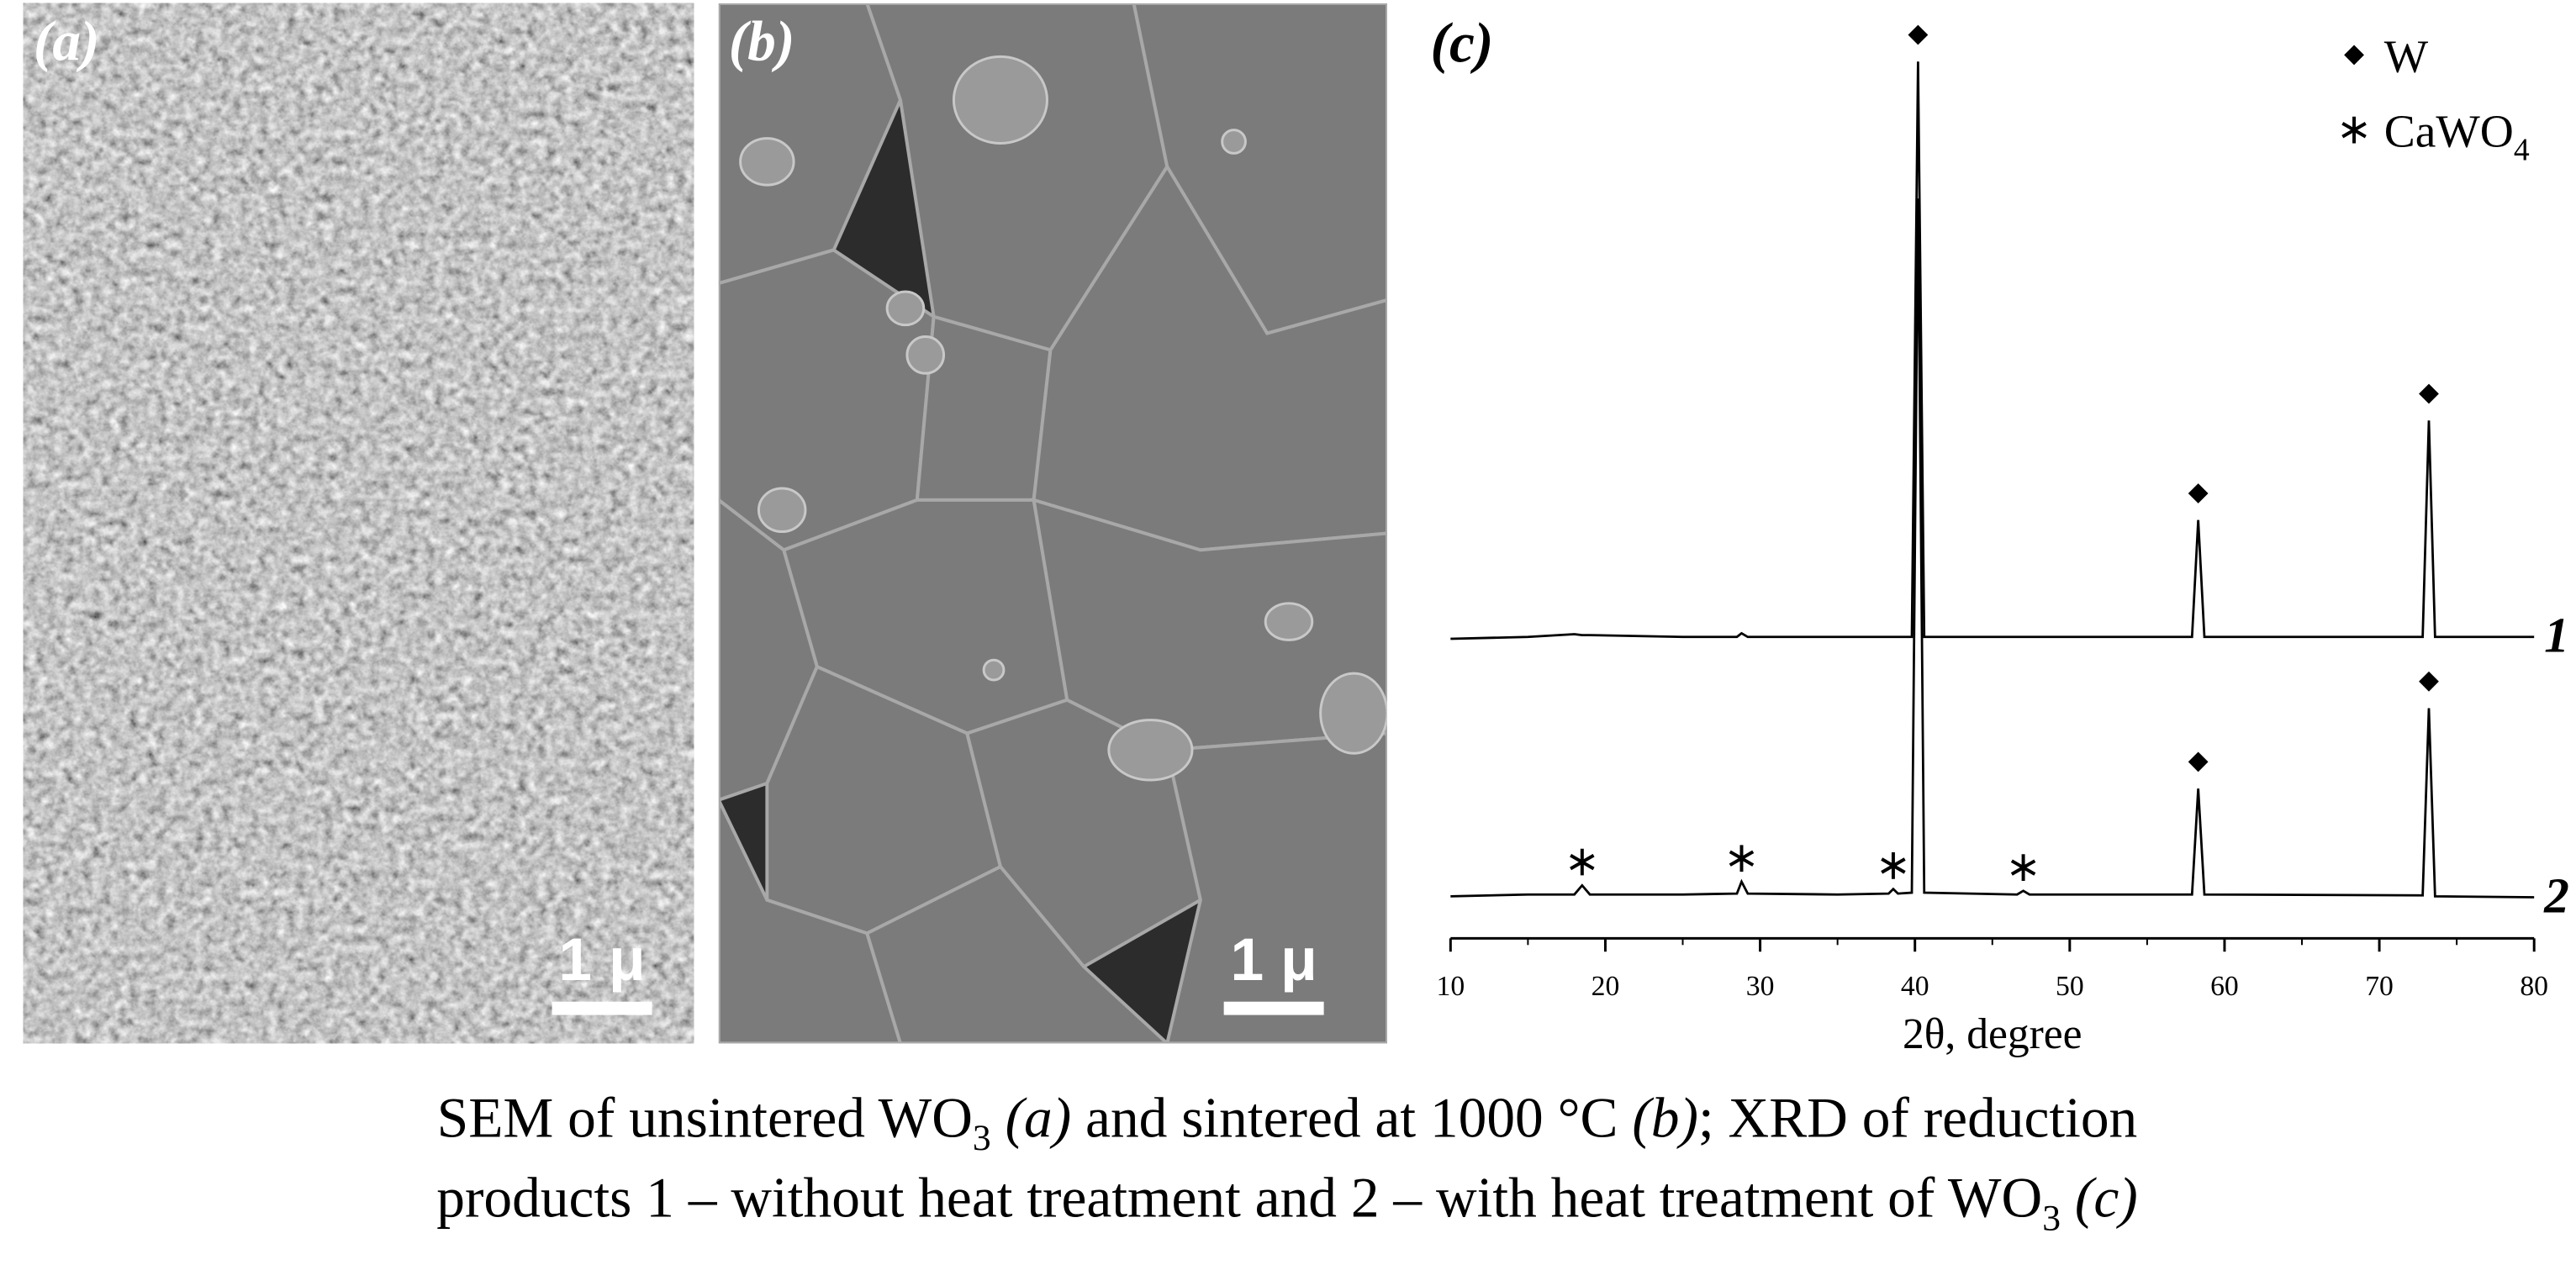 The width and height of the screenshot is (2576, 1265). Describe the element at coordinates (1462, 42) in the screenshot. I see `panel-label: (c)` at that location.